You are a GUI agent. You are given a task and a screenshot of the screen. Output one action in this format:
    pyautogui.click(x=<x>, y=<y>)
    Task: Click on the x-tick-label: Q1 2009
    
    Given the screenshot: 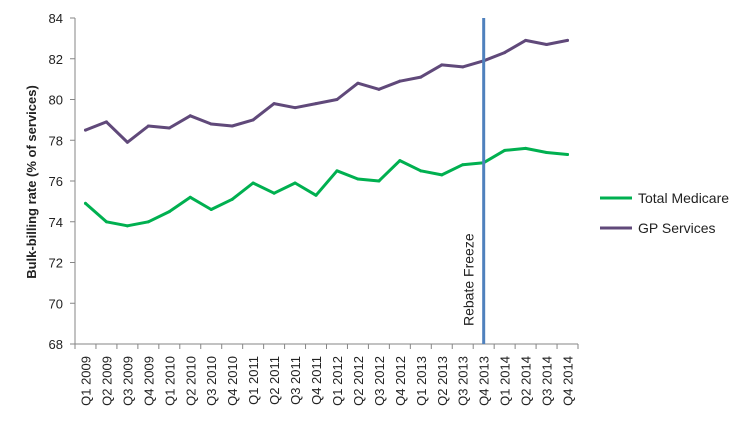 What is the action you would take?
    pyautogui.click(x=85, y=381)
    